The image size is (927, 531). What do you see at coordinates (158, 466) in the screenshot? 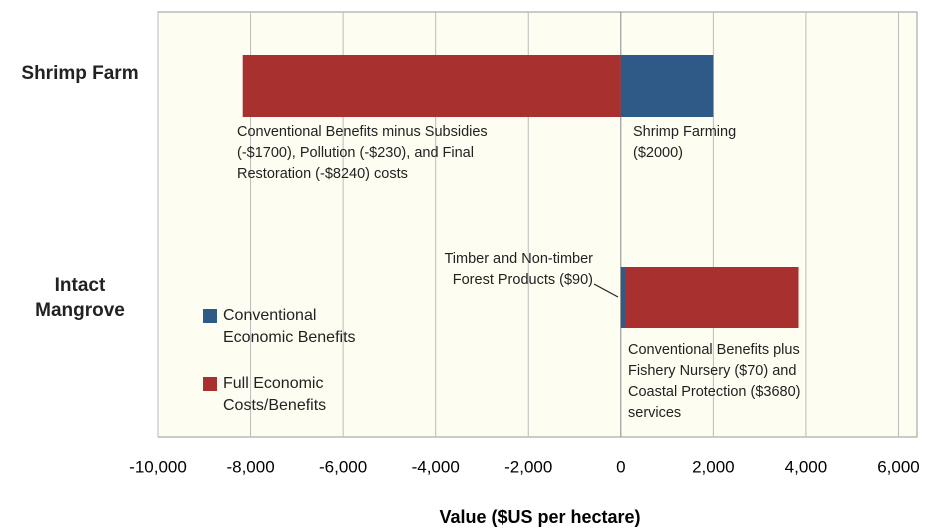
I see `x-tick-label: -10,000` at bounding box center [158, 466].